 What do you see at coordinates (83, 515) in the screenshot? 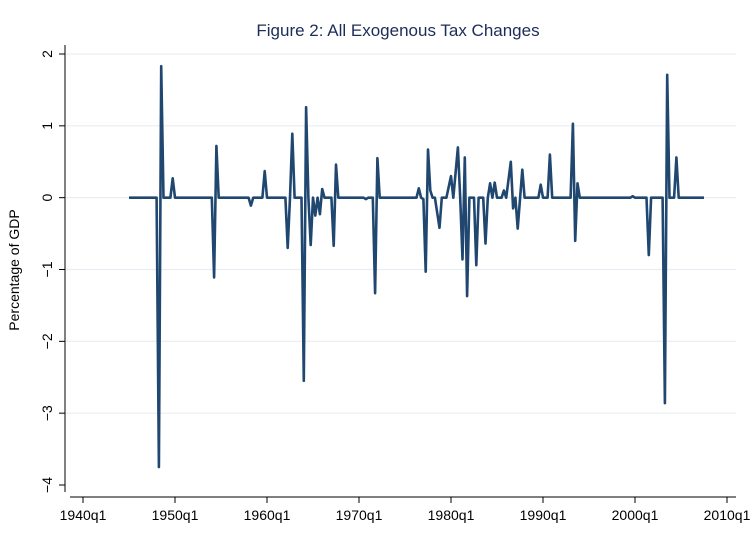
I see `x-tick-label: 1940q1` at bounding box center [83, 515].